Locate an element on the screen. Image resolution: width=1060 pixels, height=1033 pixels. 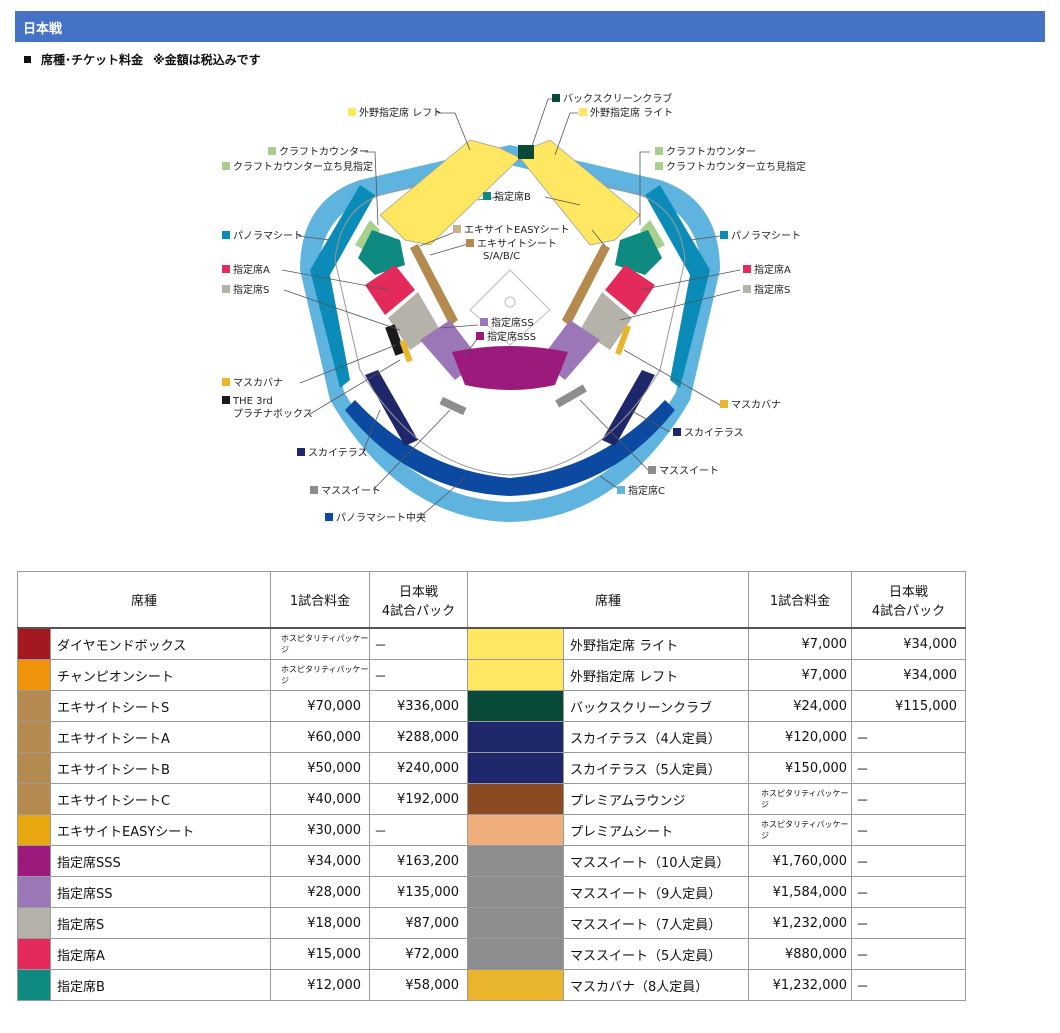
pack-price: ¥135,000 is located at coordinates (419, 892).